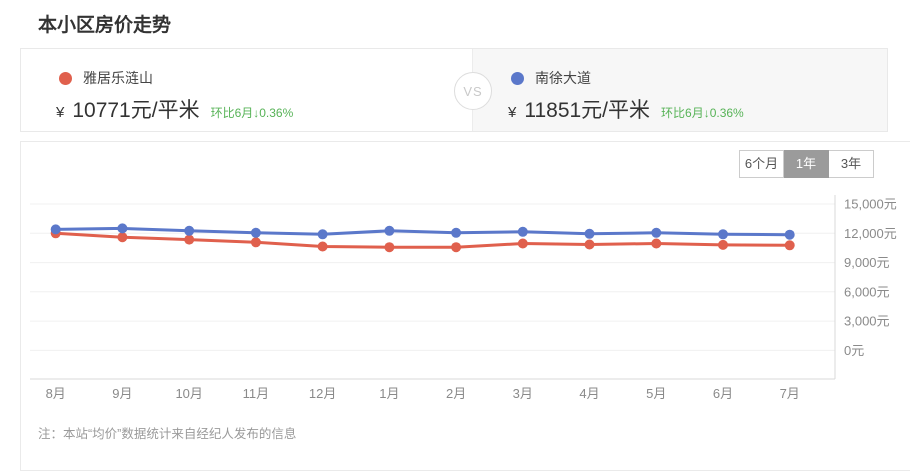 This screenshot has width=910, height=471. I want to click on community-legend-row: 雅居乐涟山, so click(106, 78).